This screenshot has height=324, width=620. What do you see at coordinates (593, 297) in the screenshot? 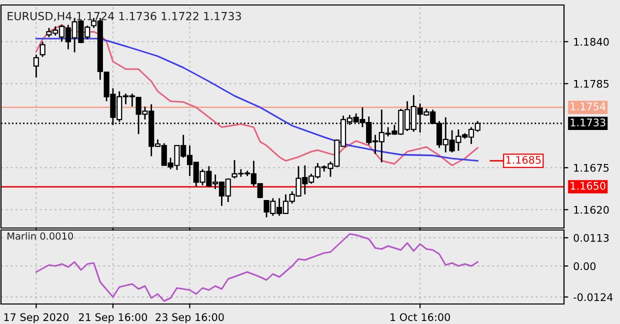
I see `y-tick-label: -0.0124` at bounding box center [593, 297].